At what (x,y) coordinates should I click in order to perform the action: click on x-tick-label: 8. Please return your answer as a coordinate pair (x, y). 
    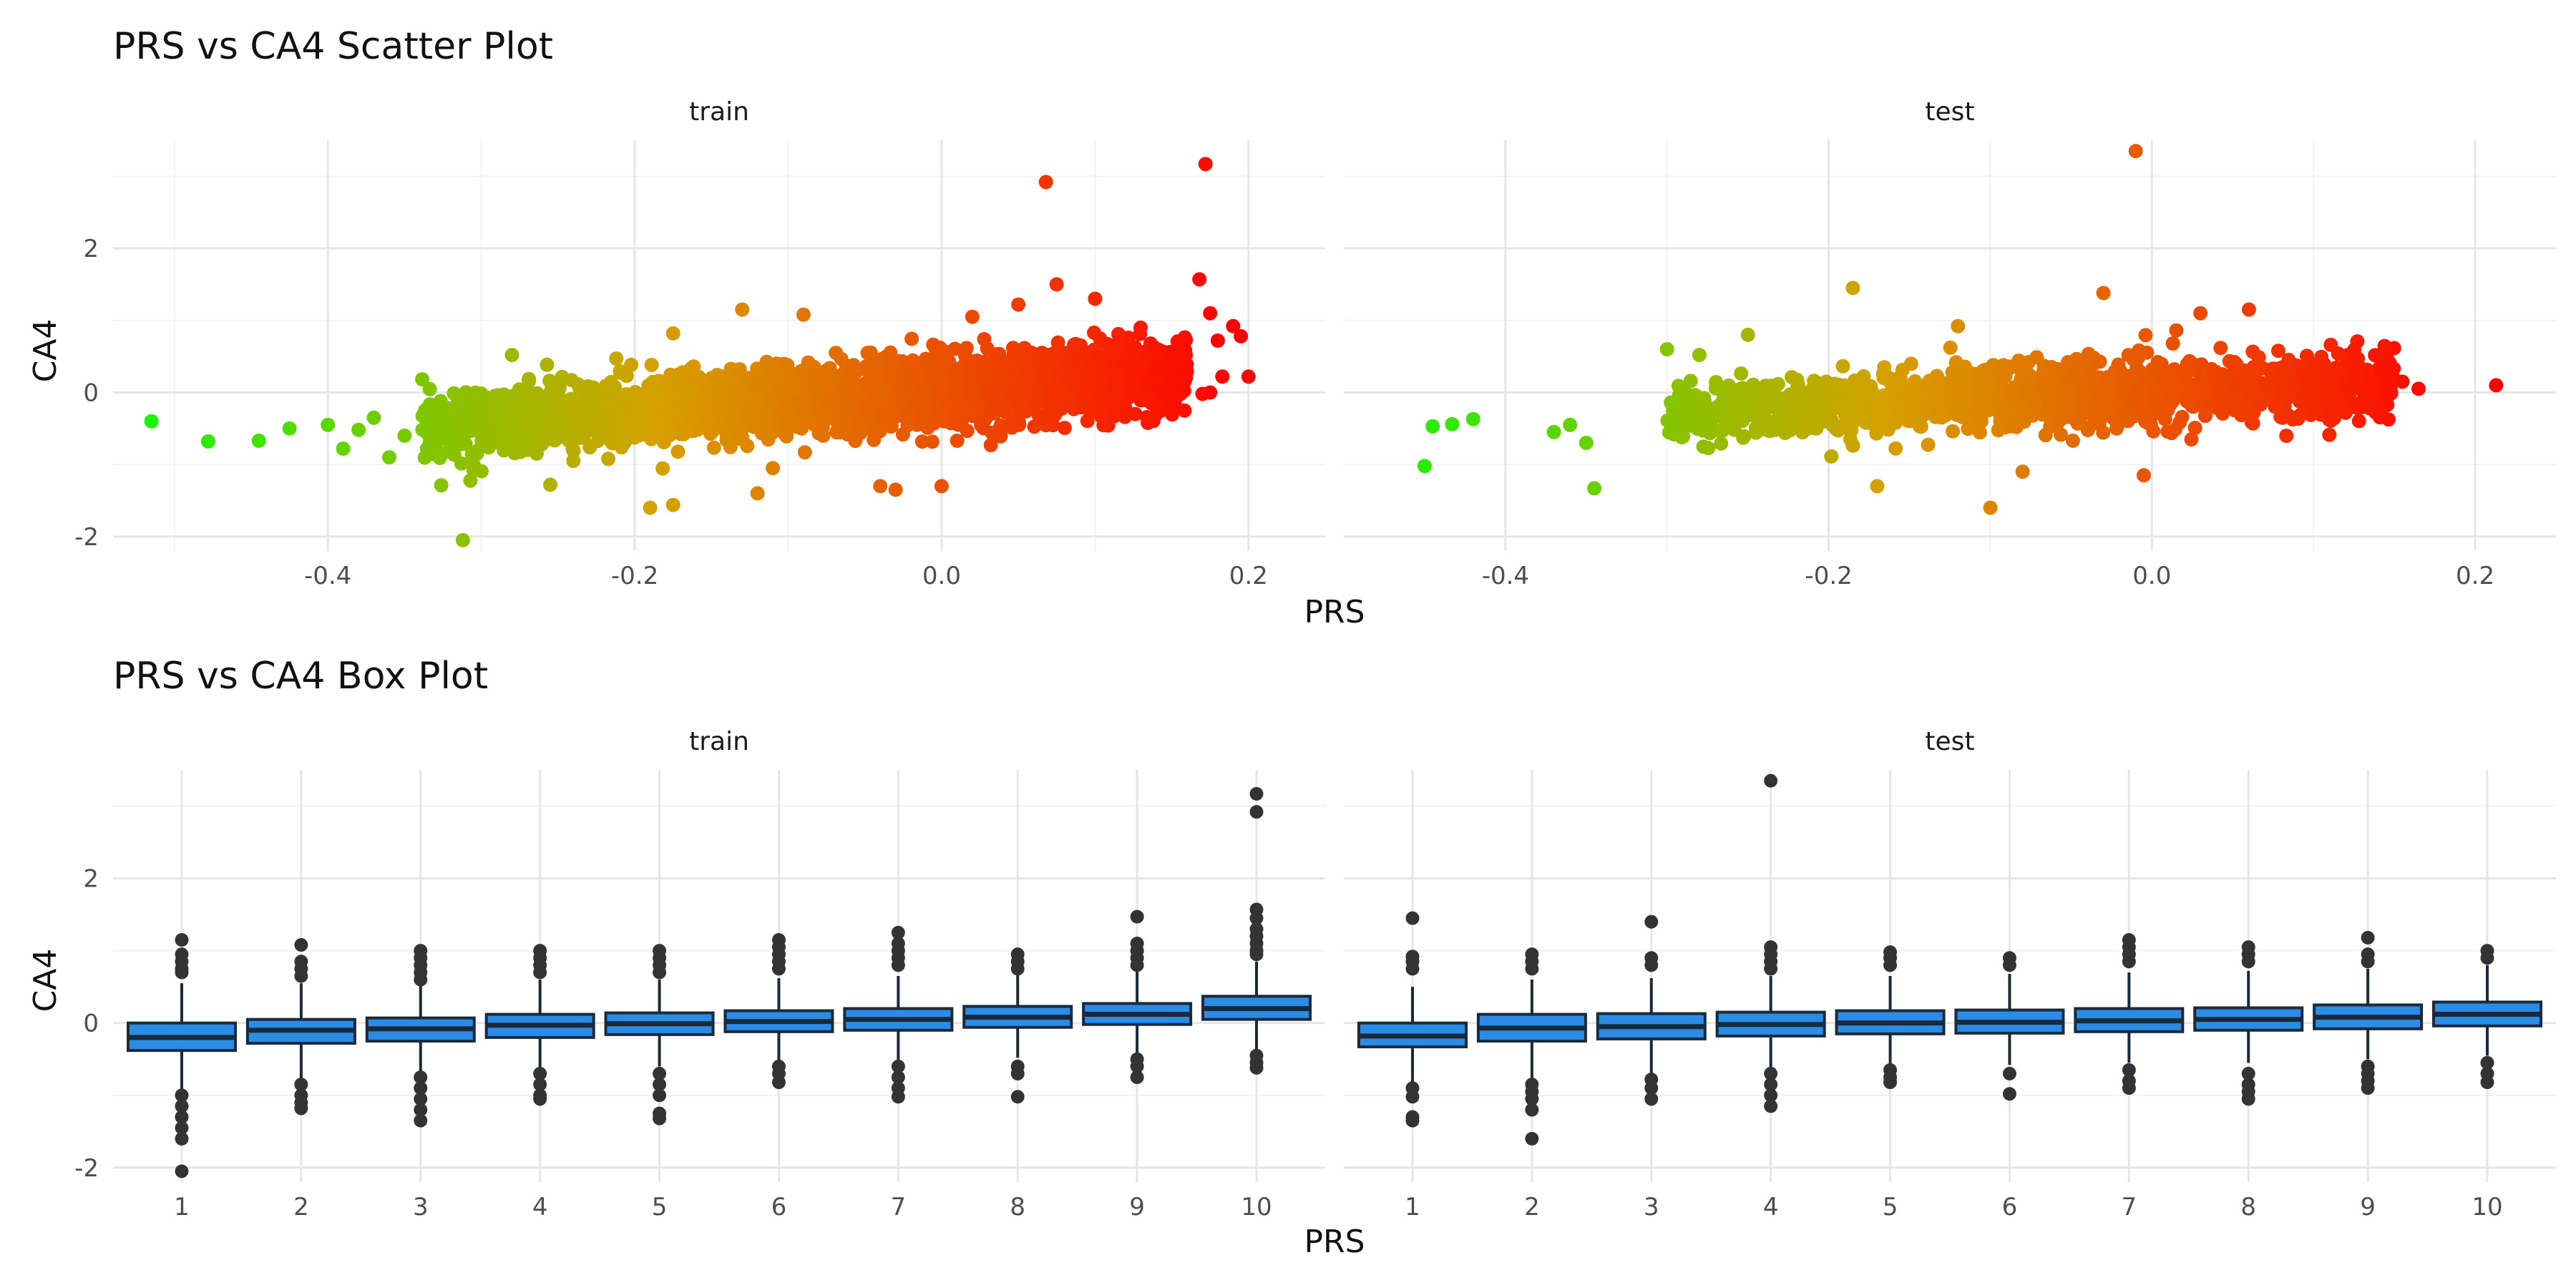
    Looking at the image, I should click on (2248, 1207).